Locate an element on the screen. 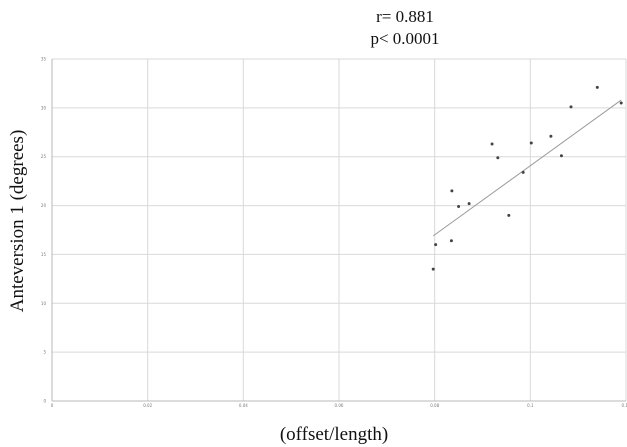 This screenshot has width=627, height=447. correlation-text: r= 0.881 is located at coordinates (405, 16).